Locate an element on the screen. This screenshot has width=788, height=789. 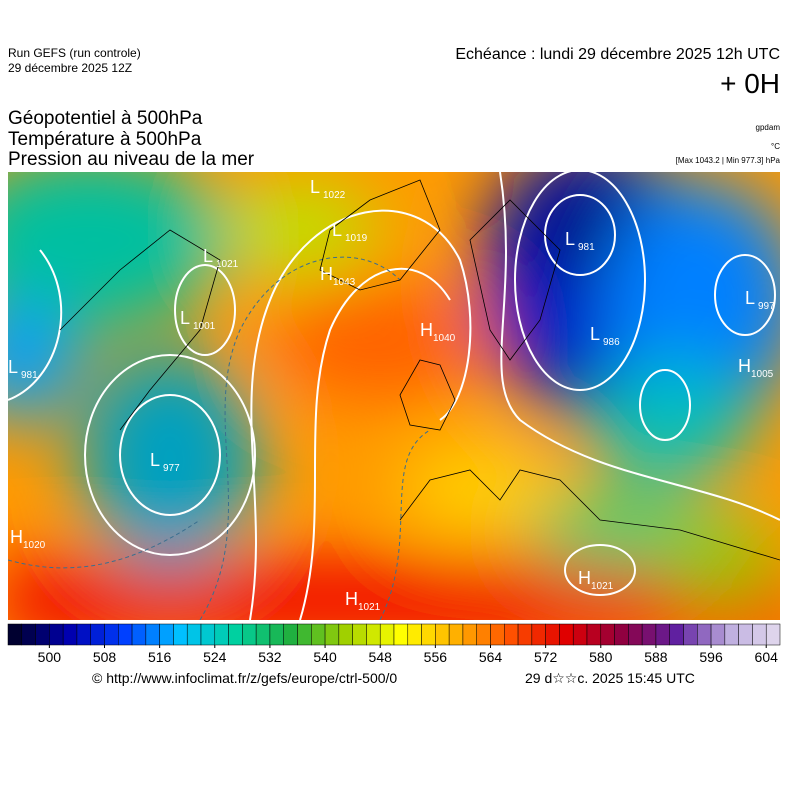
colorbar-tick-label: 516 is located at coordinates (160, 657).